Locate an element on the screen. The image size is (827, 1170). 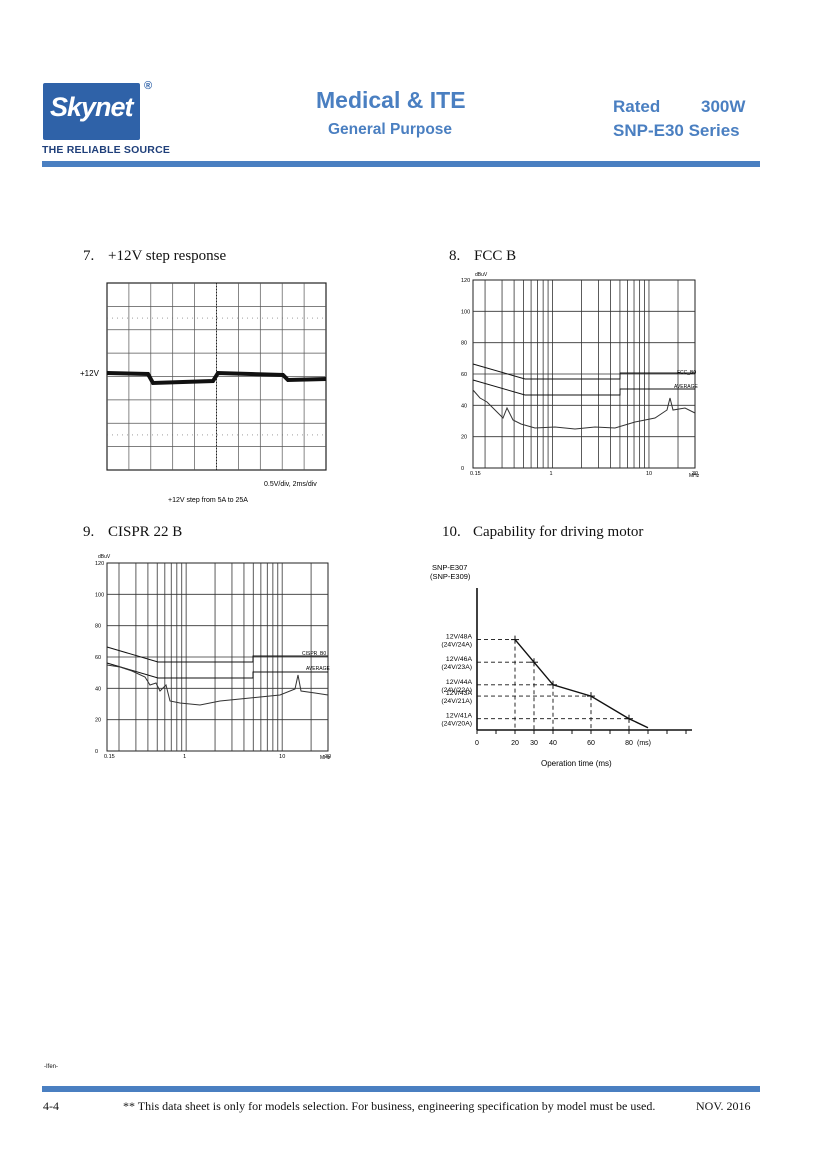
motor-x-label: 40 is located at coordinates (553, 743).